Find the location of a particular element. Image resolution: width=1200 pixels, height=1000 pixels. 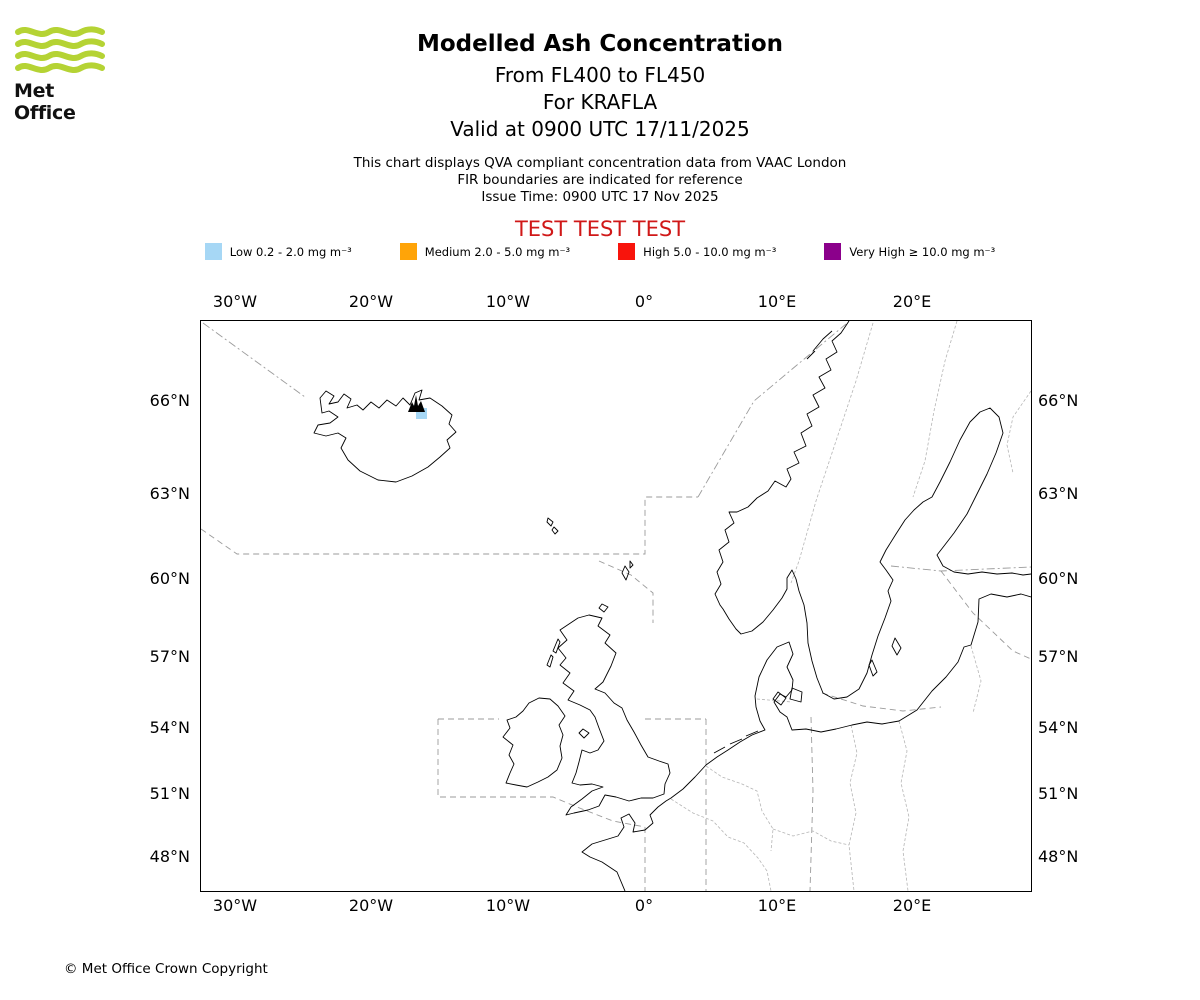

latitude-labels-right: 66°N 63°N 60°N 57°N 54°N 51°N 48°N is located at coordinates (1079, 605).